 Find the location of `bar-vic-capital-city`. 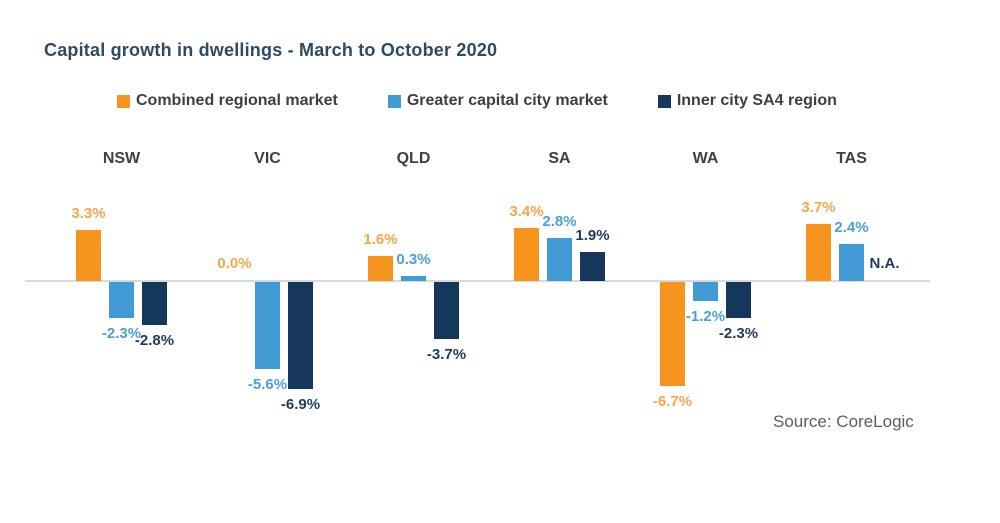

bar-vic-capital-city is located at coordinates (267, 325).